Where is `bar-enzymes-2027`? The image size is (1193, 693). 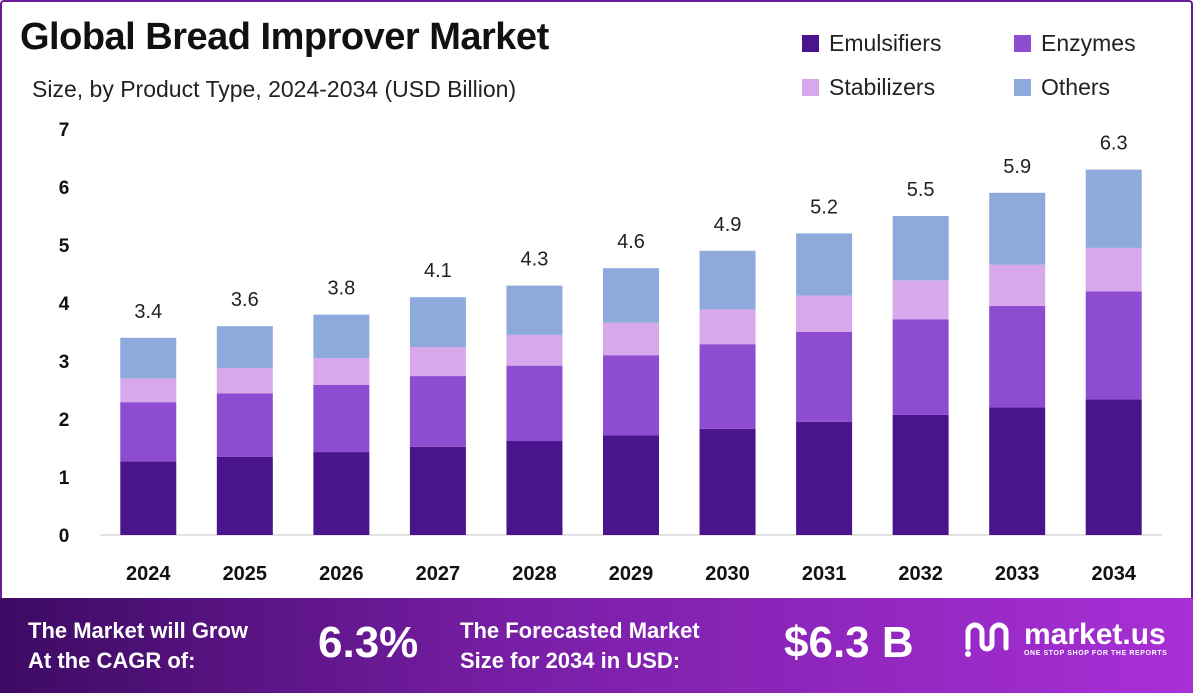
bar-enzymes-2027 is located at coordinates (437, 411).